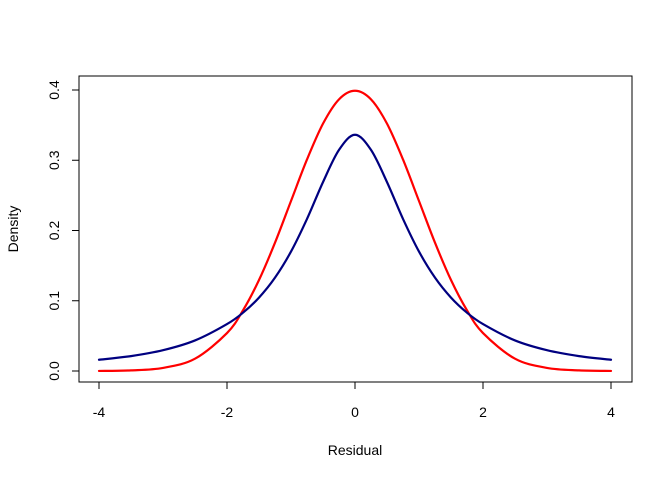 This screenshot has width=672, height=480. I want to click on y-tick-label: 0.0, so click(54, 371).